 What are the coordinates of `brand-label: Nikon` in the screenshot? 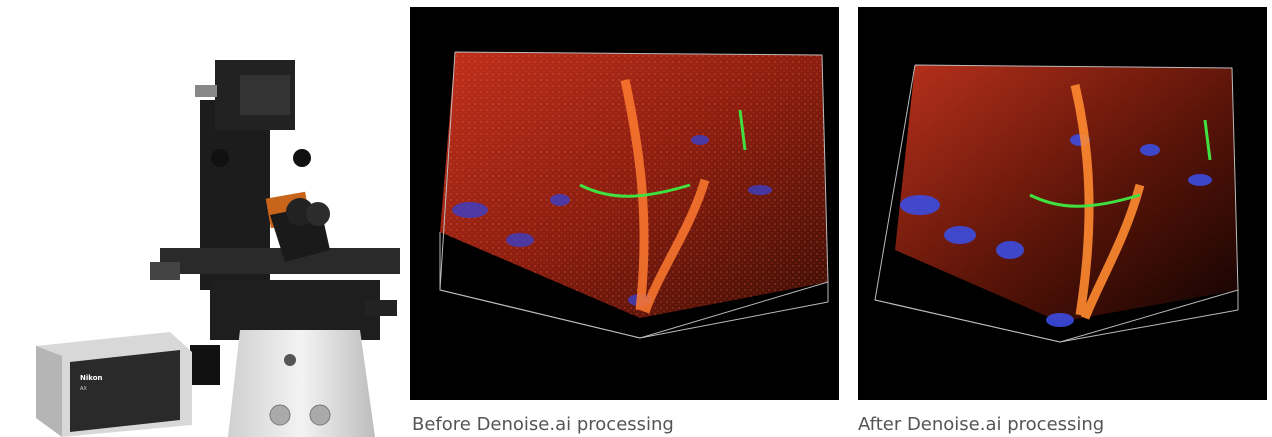 It's located at (91, 378).